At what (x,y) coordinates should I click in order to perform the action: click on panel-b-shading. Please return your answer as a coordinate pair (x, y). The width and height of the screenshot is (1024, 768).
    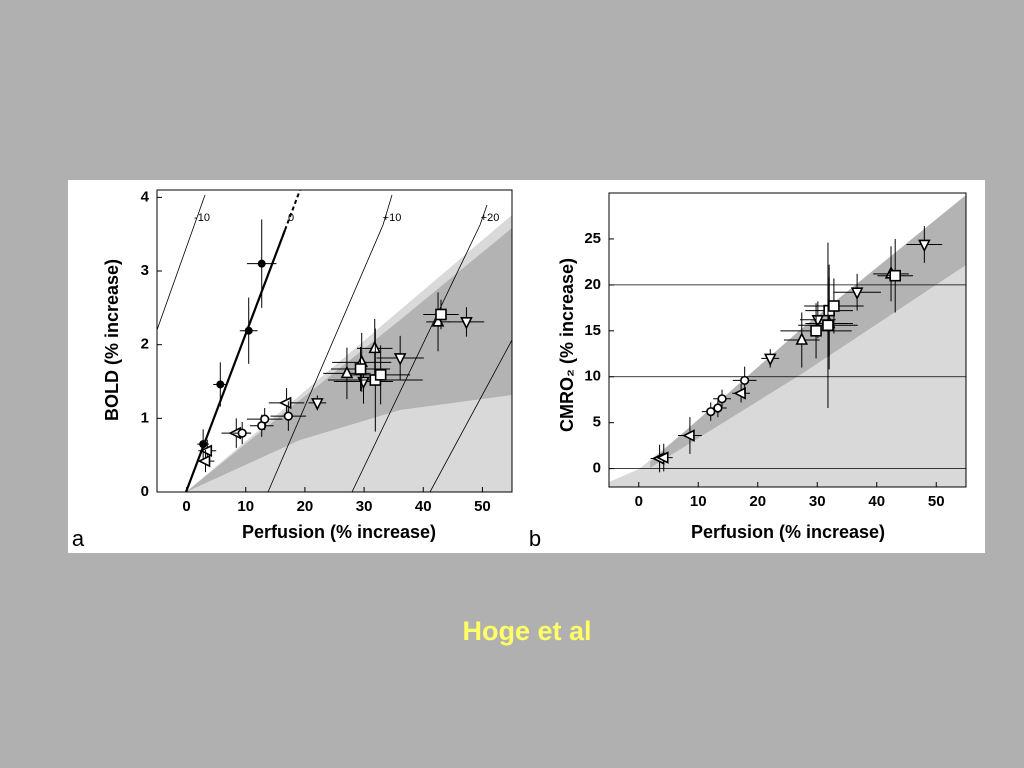
    Looking at the image, I should click on (787, 341).